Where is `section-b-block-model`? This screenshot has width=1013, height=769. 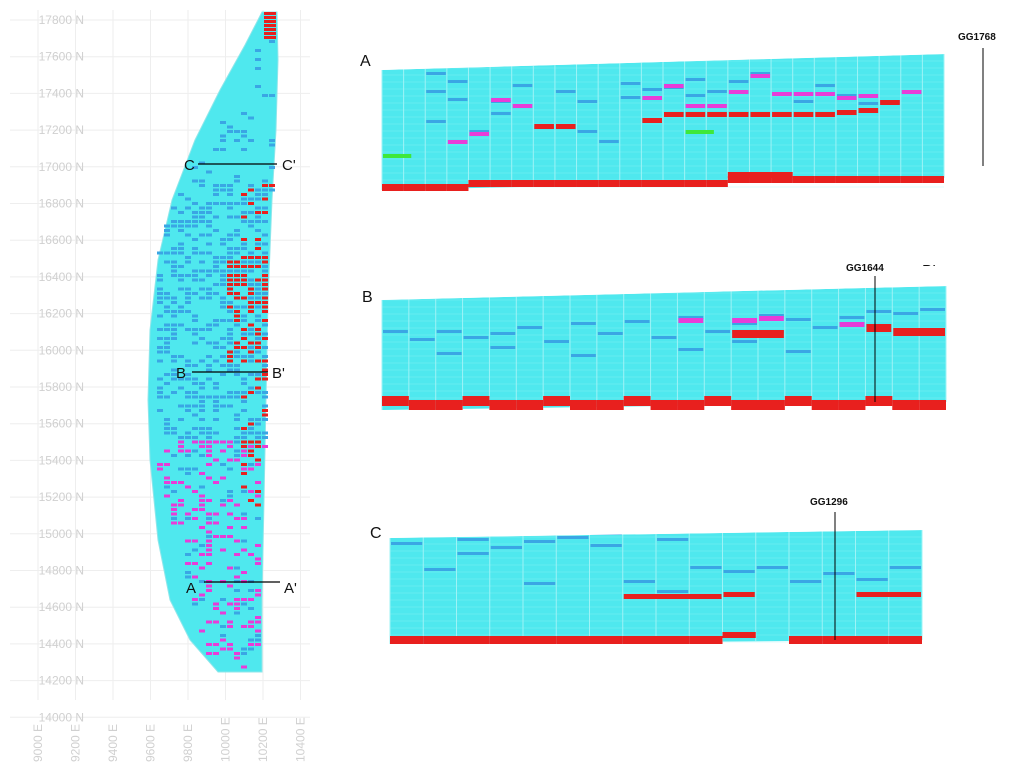 section-b-block-model is located at coordinates (664, 338).